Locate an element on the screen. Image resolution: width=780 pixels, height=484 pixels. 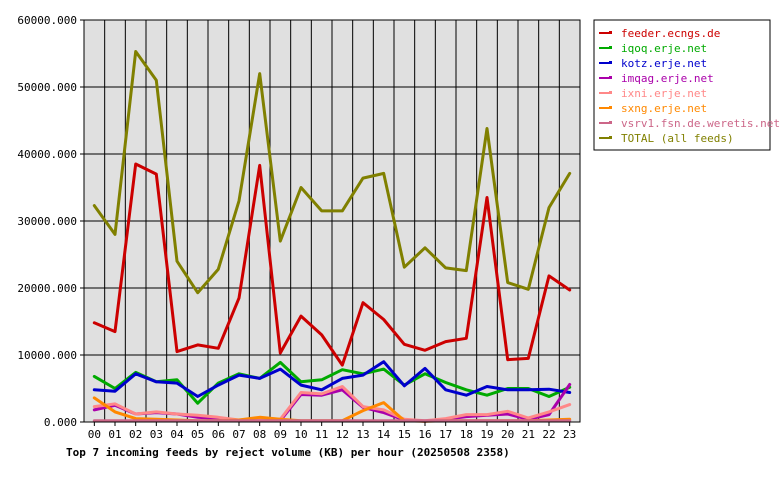
x-tick-label: 00 is located at coordinates (94, 434).